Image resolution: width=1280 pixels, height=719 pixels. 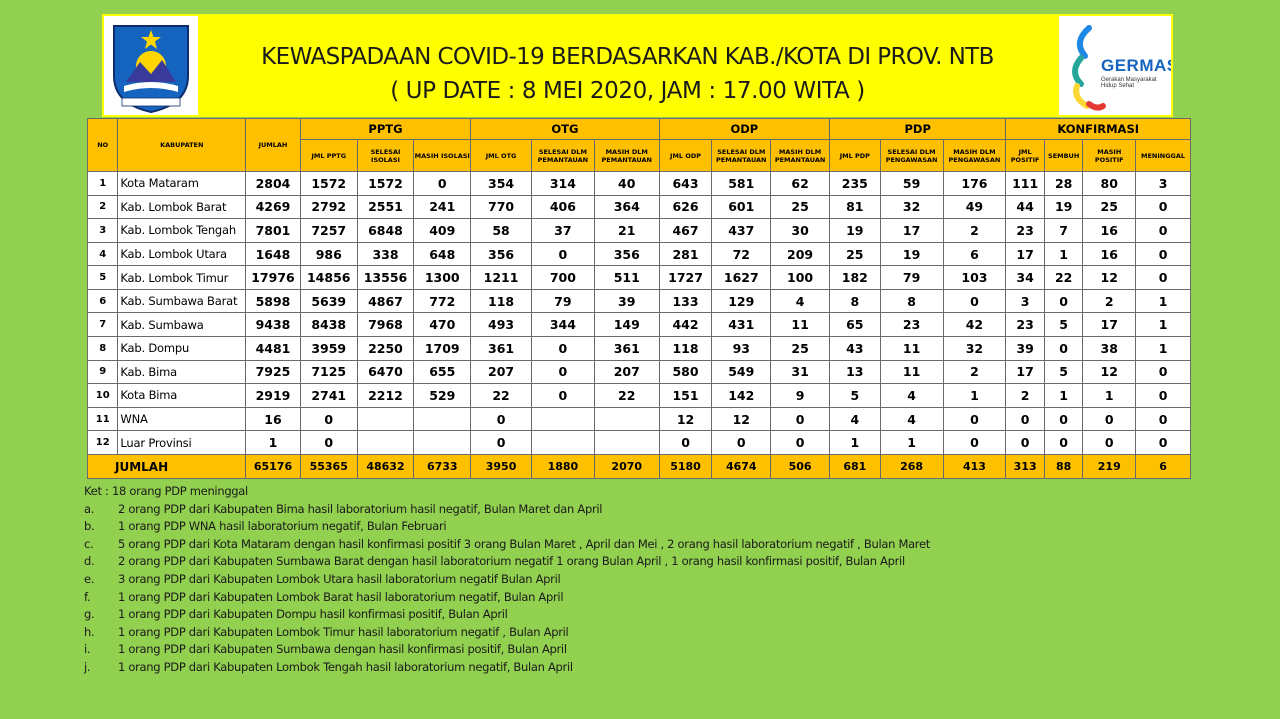 What do you see at coordinates (800, 230) in the screenshot?
I see `table-cell: 30` at bounding box center [800, 230].